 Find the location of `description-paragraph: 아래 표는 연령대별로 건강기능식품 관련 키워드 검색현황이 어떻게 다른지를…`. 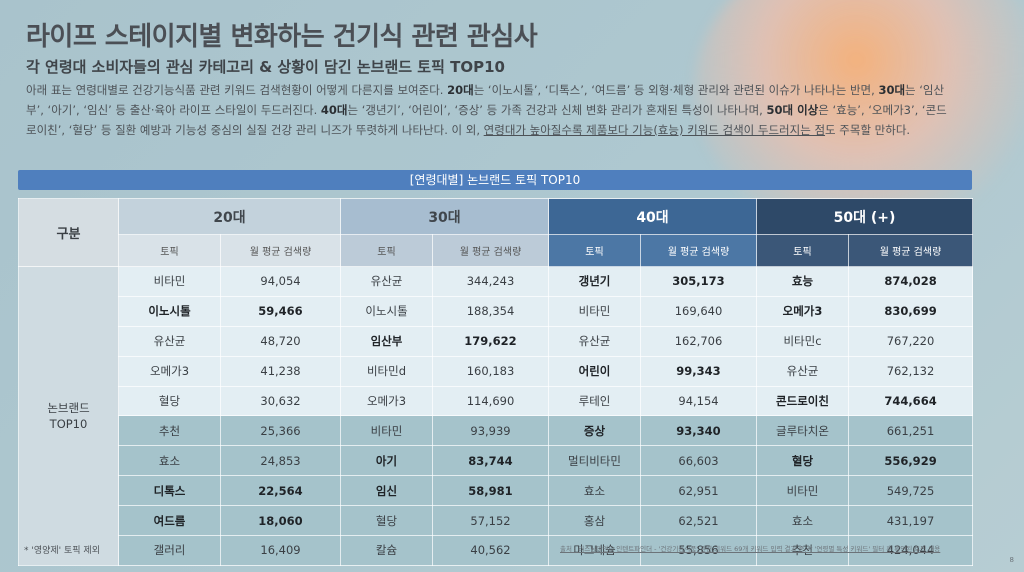

description-paragraph: 아래 표는 연령대별로 건강기능식품 관련 키워드 검색현황이 어떻게 다른지를… is located at coordinates (491, 110).